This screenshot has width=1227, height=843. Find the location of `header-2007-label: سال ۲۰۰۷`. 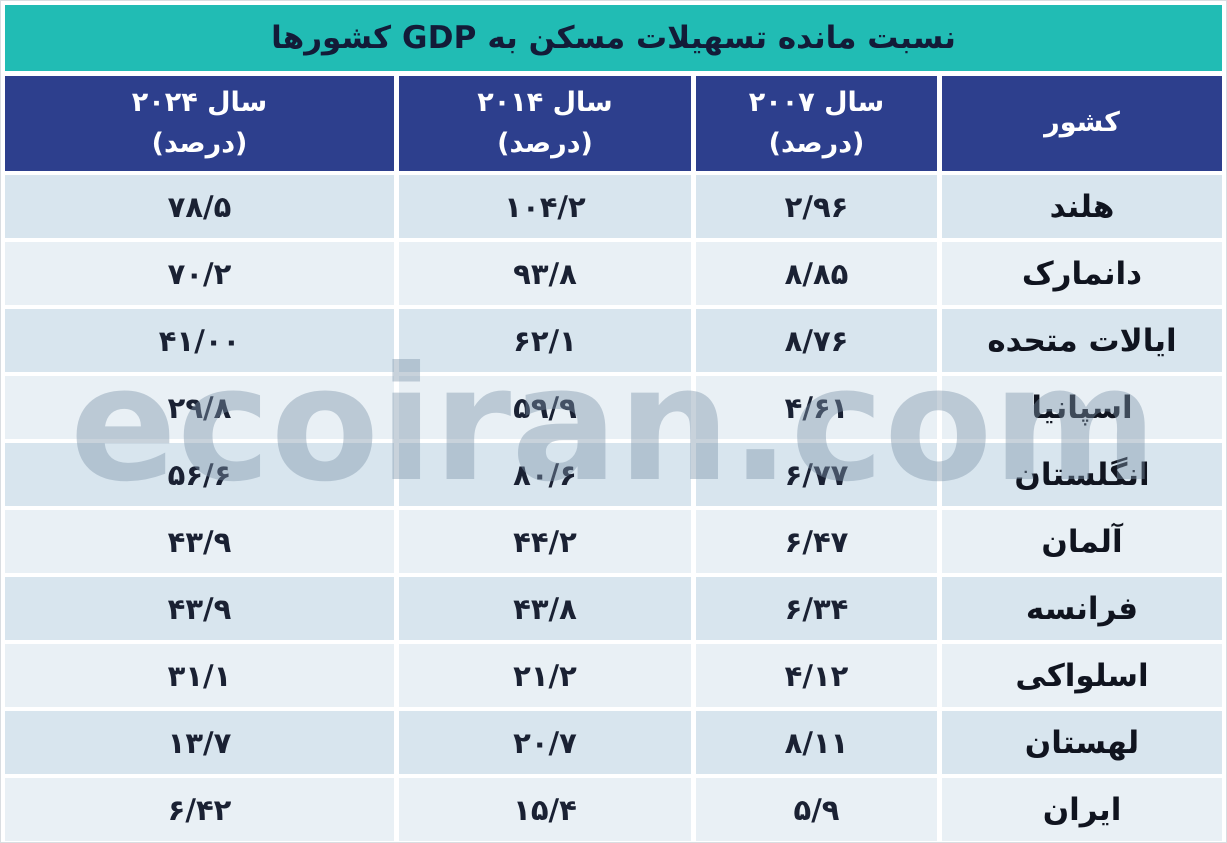

header-2007-label: سال ۲۰۰۷ is located at coordinates (816, 102).